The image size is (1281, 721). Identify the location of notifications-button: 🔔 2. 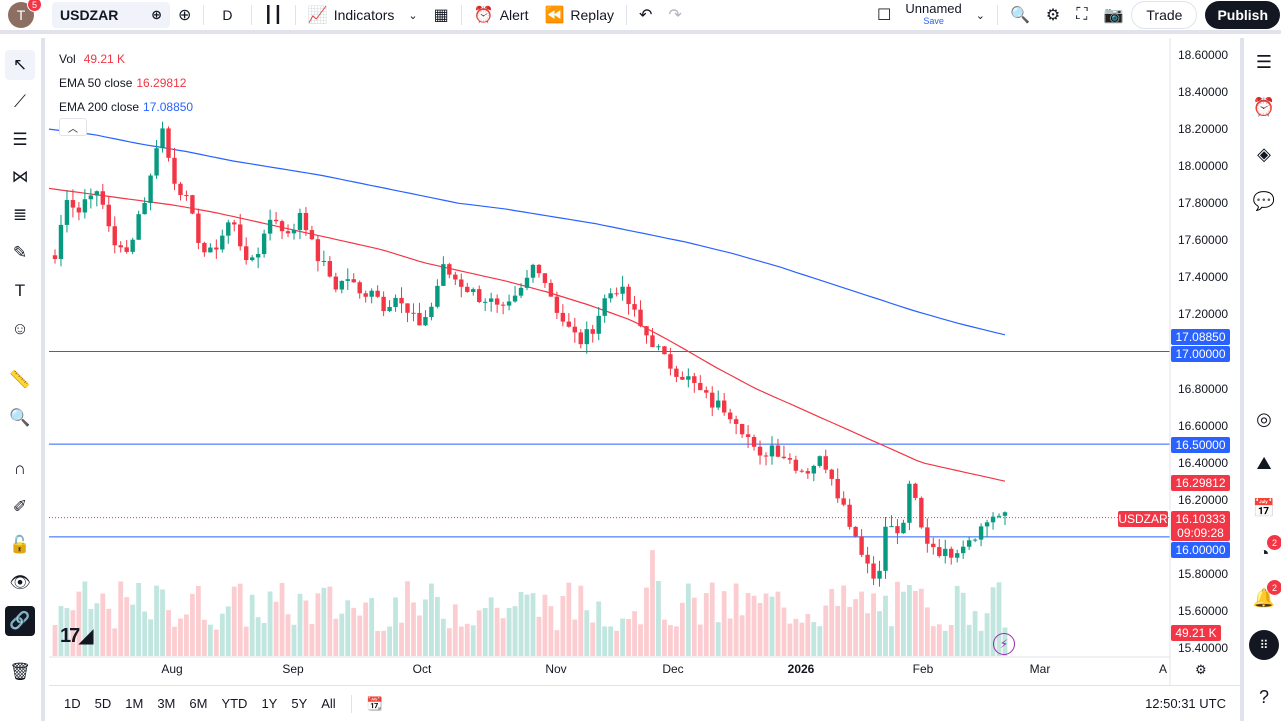
(1264, 597).